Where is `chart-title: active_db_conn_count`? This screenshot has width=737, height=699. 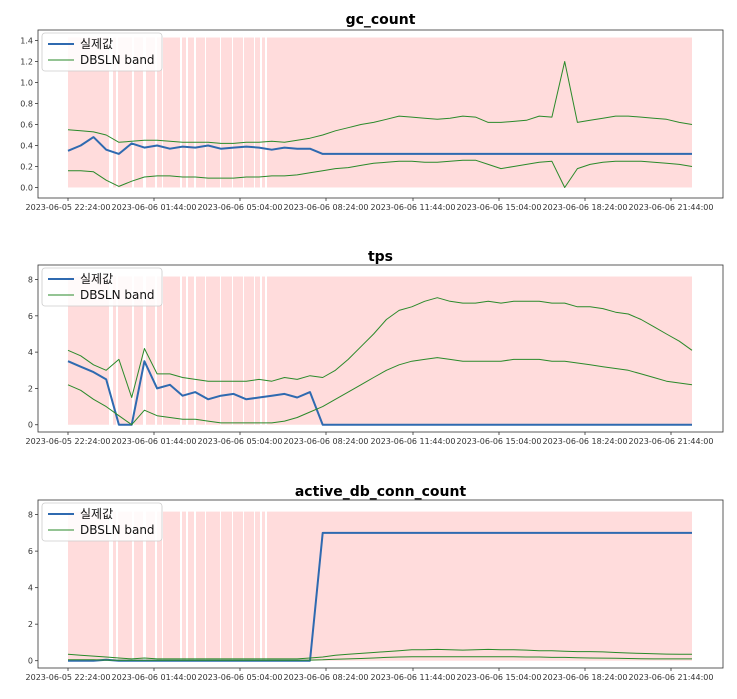 chart-title: active_db_conn_count is located at coordinates (381, 492).